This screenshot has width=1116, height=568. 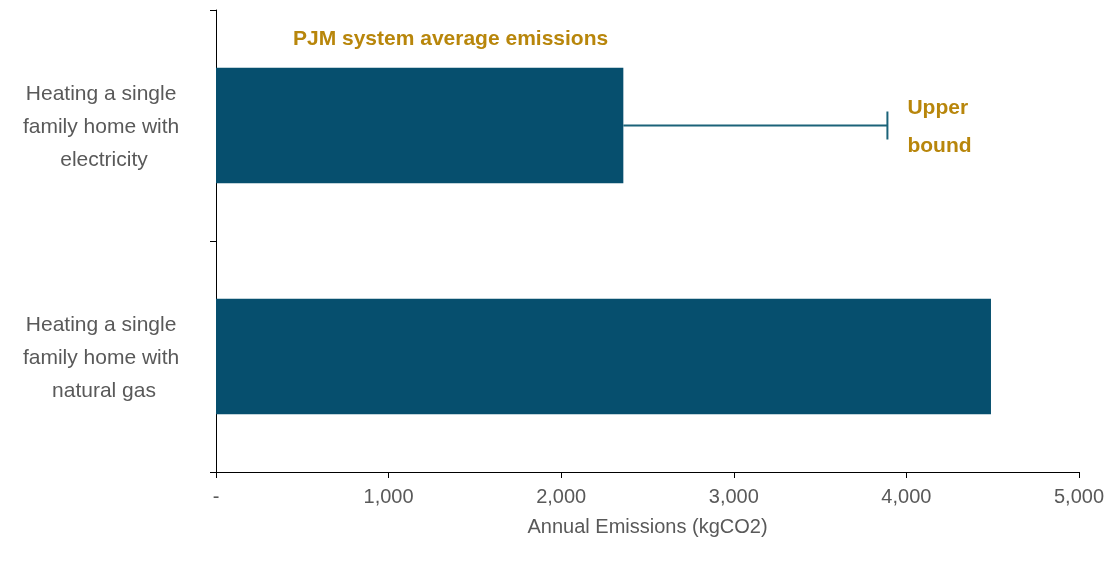 I want to click on annotation: Upper bound, so click(x=940, y=125).